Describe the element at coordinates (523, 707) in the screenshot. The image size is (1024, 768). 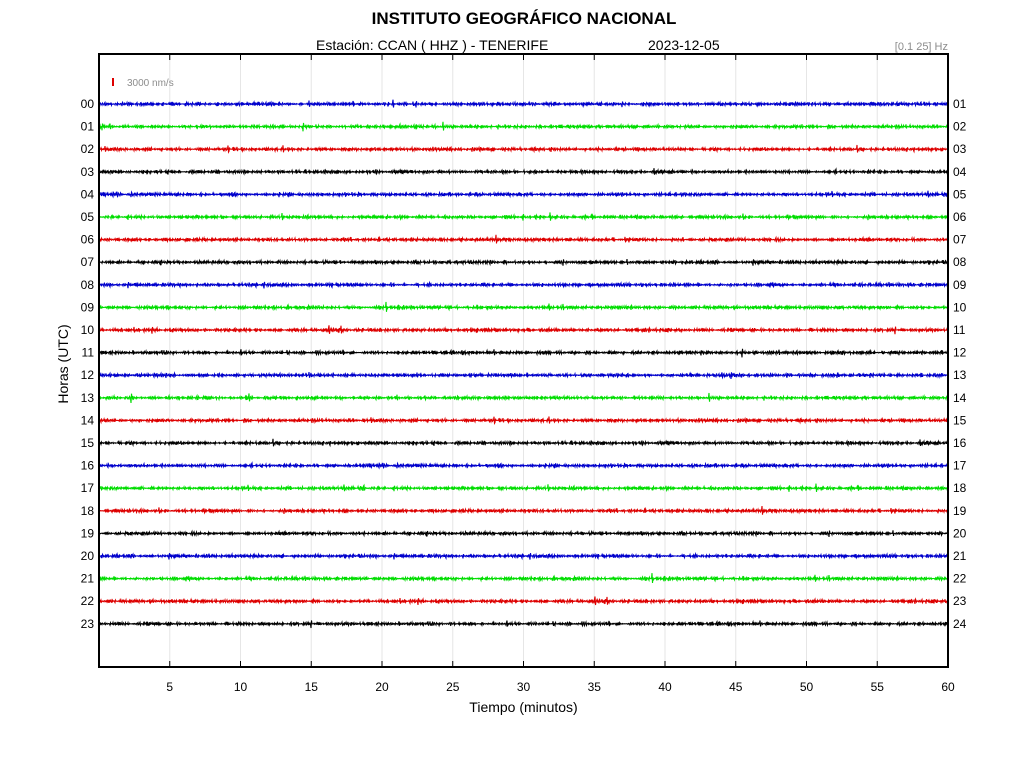
I see `x-axis-label: Tiempo (minutos)` at that location.